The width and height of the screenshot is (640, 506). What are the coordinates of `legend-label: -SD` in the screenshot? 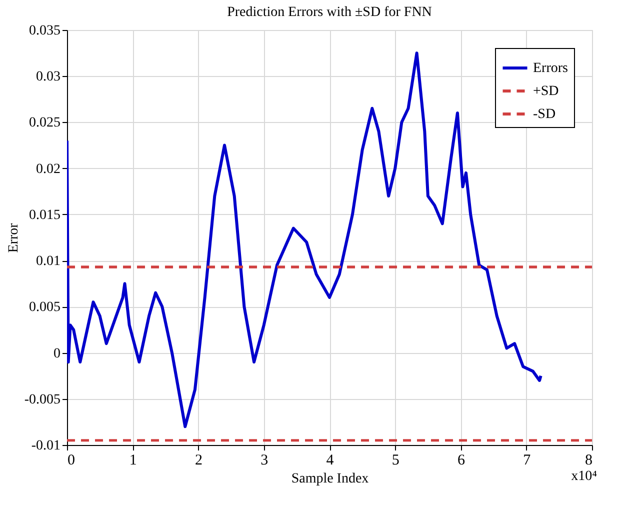 It's located at (544, 114).